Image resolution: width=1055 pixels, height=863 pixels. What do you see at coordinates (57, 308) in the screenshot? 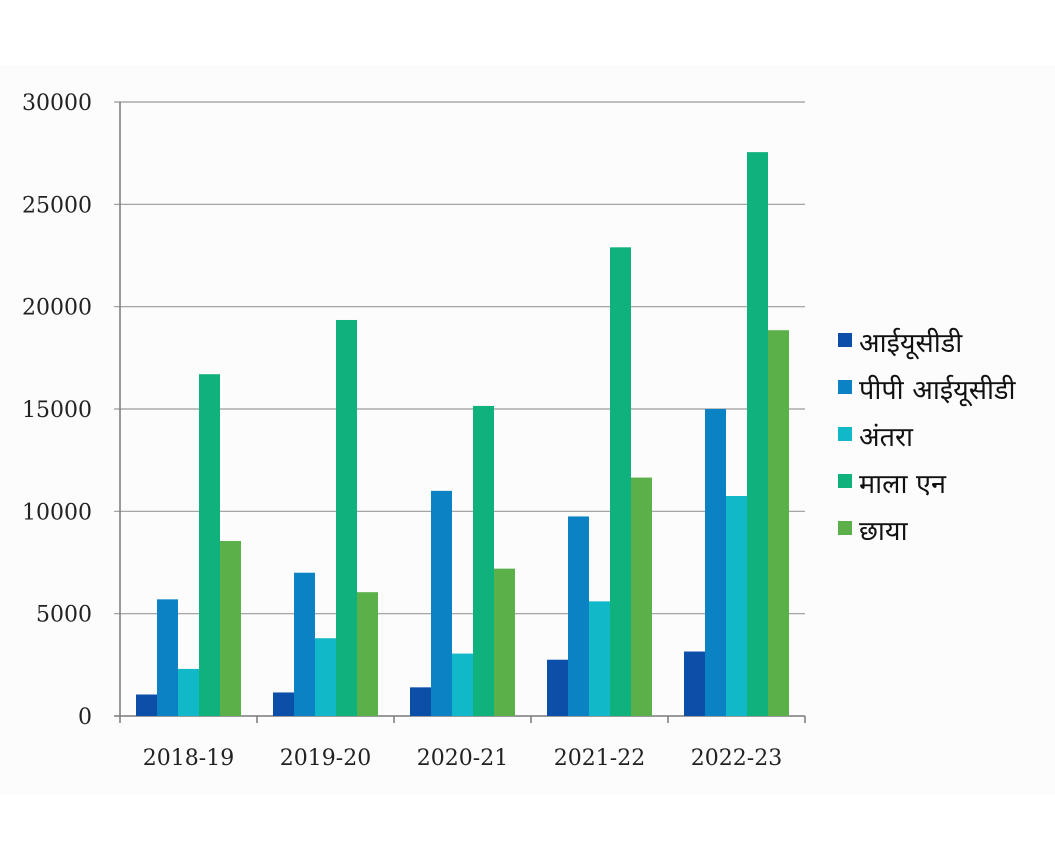
I see `y-tick-label: 20000` at bounding box center [57, 308].